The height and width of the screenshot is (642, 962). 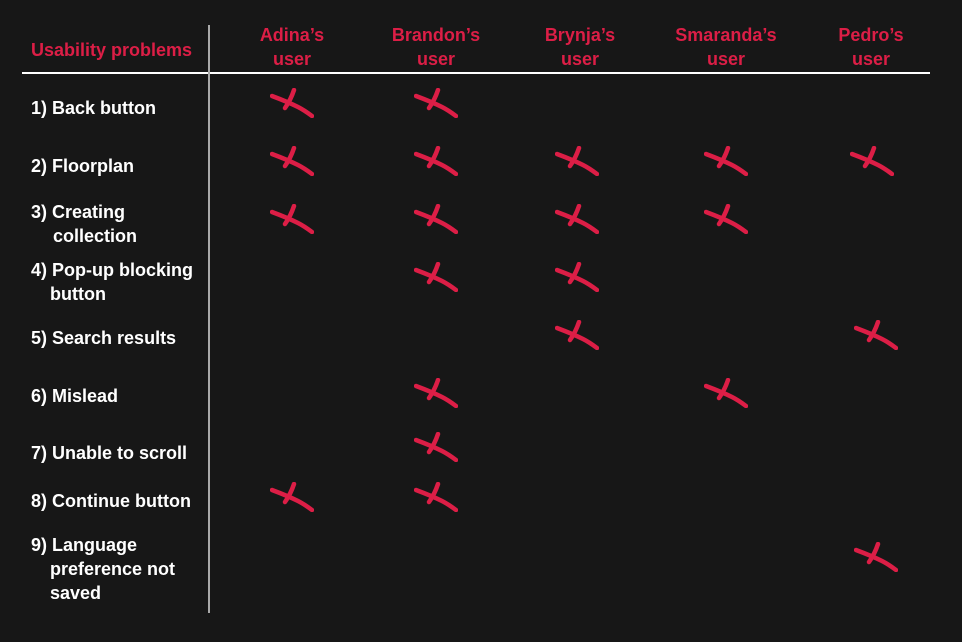 What do you see at coordinates (94, 108) in the screenshot?
I see `problem-label-line: 1) Back button` at bounding box center [94, 108].